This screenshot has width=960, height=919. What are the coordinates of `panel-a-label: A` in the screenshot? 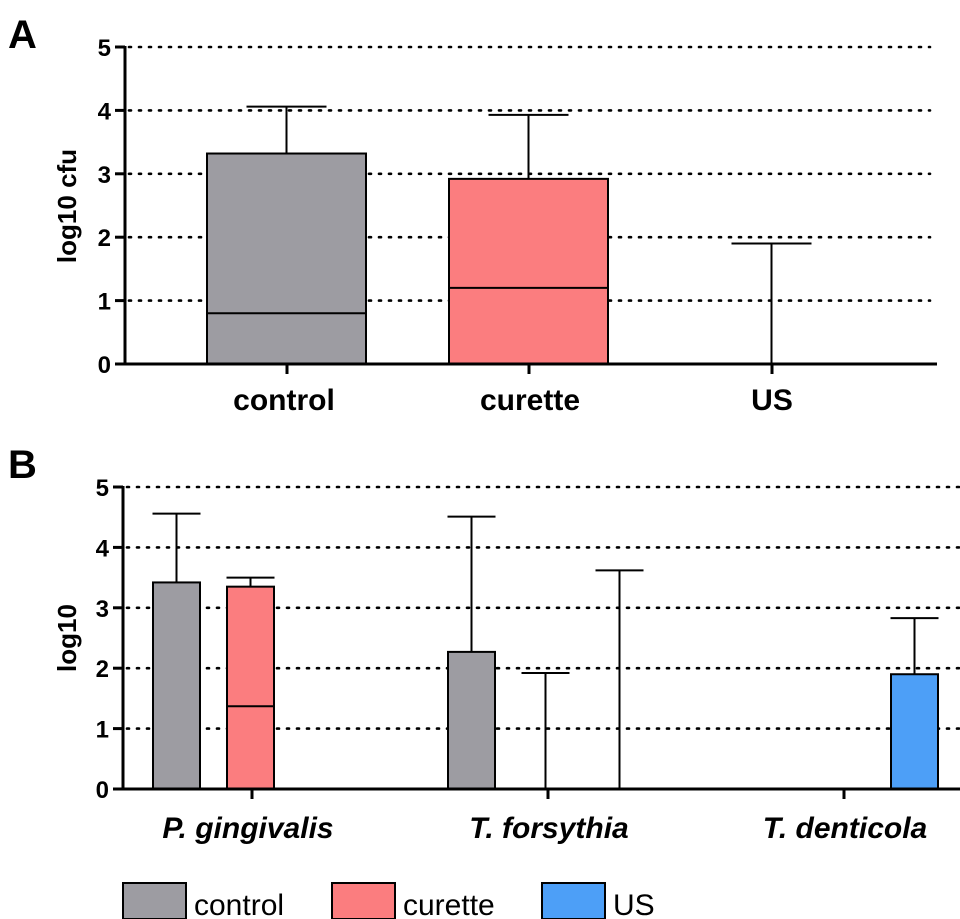 It's located at (22, 35).